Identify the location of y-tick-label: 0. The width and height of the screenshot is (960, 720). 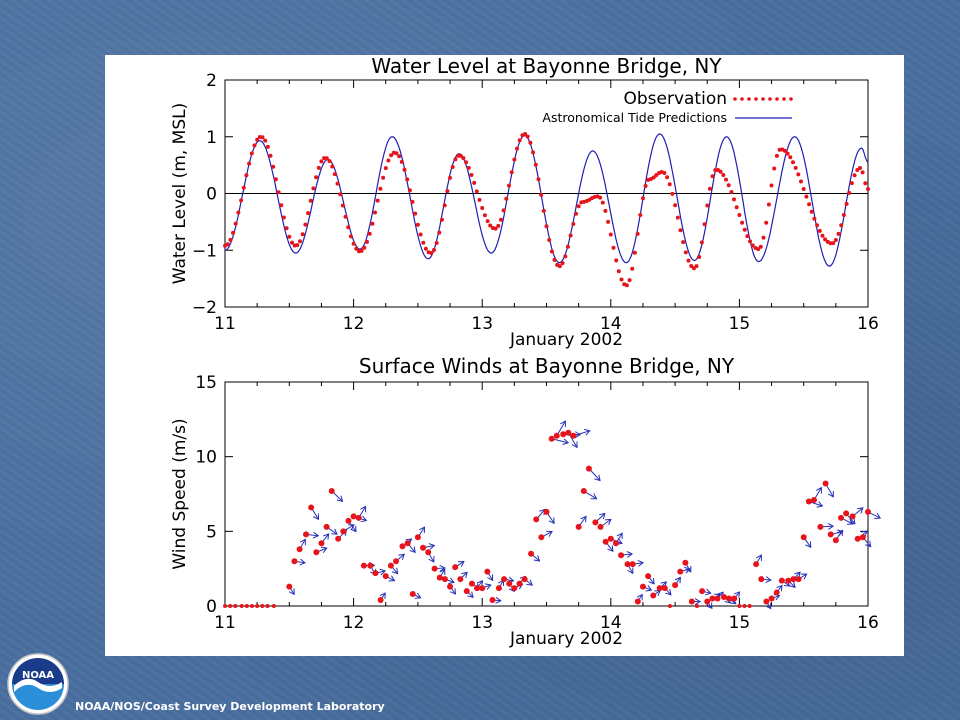
(211, 195).